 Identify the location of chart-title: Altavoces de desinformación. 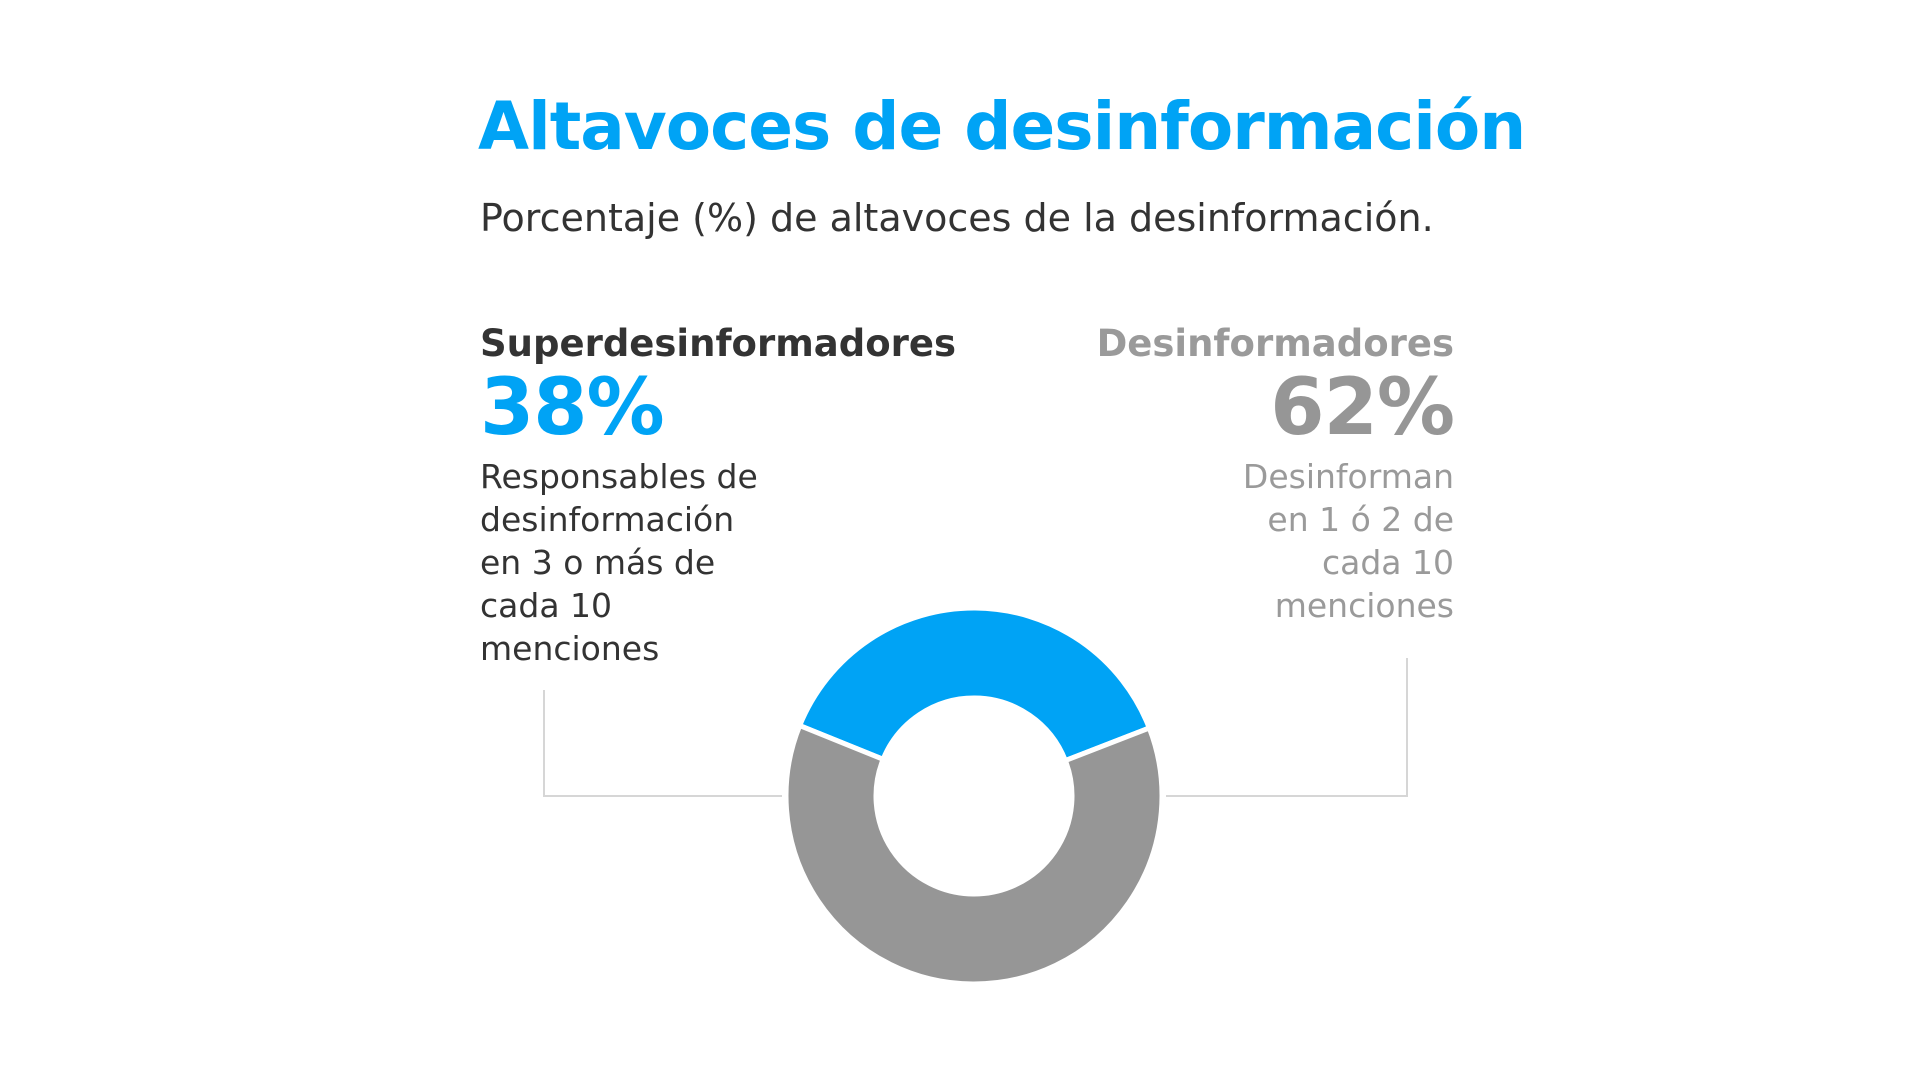
(1002, 126).